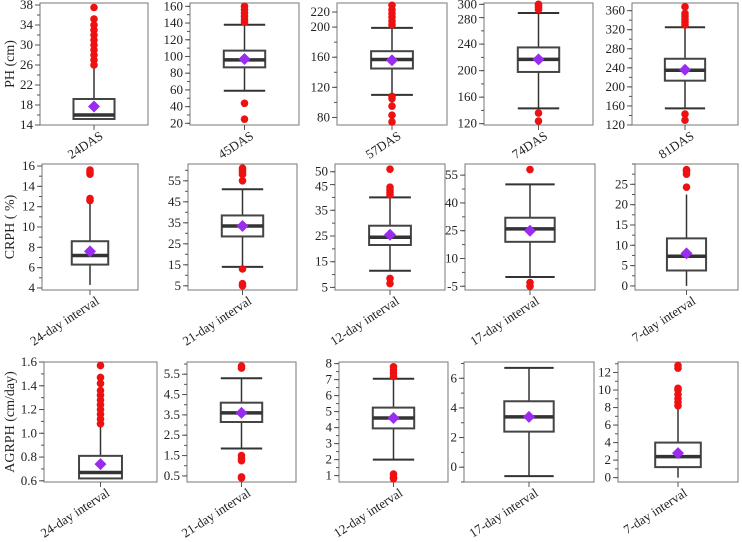 This screenshot has width=742, height=542. Describe the element at coordinates (26, 6) in the screenshot. I see `tick-label: 38` at that location.